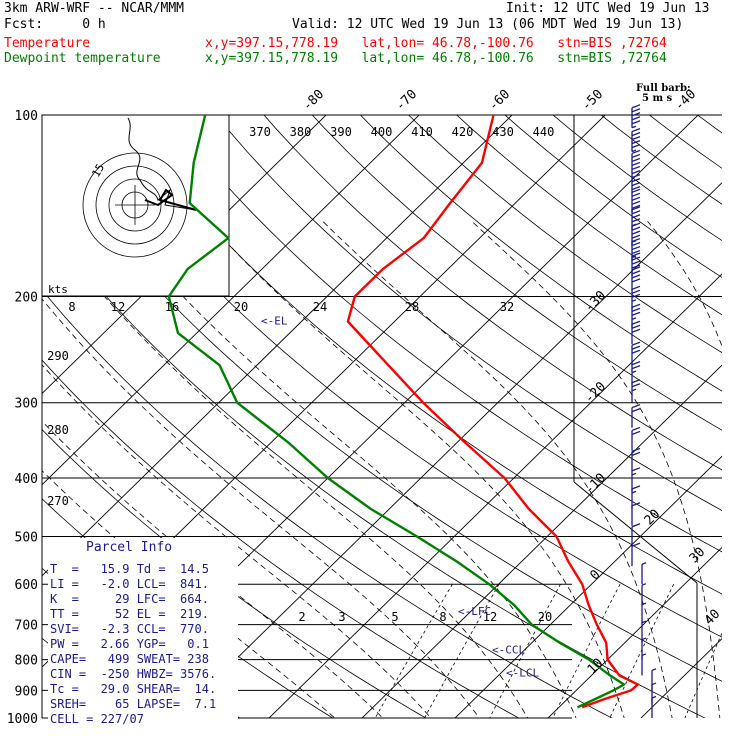  I want to click on pressure-tick-label: 200, so click(26, 298).